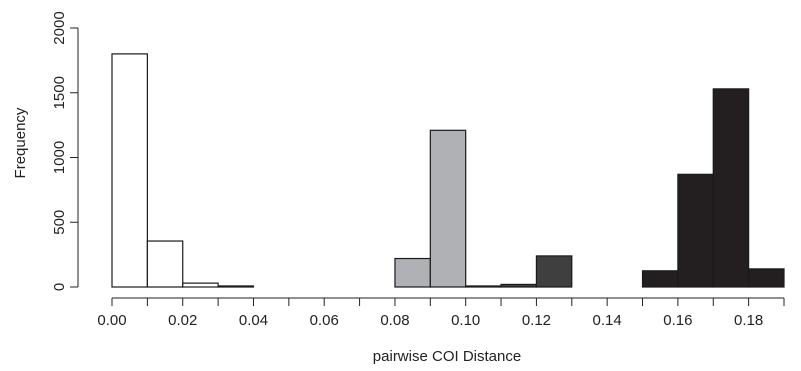 The height and width of the screenshot is (371, 801). What do you see at coordinates (59, 287) in the screenshot?
I see `y-tick-label: 0` at bounding box center [59, 287].